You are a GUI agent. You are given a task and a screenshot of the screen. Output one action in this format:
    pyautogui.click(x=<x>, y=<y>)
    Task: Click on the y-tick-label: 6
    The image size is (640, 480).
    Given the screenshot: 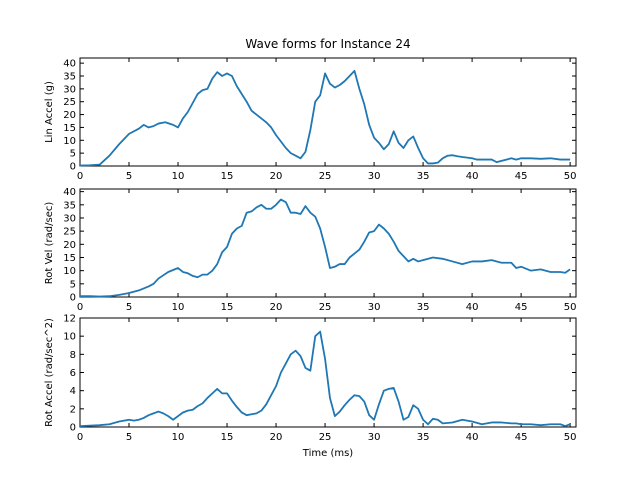 What is the action you would take?
    pyautogui.click(x=73, y=373)
    